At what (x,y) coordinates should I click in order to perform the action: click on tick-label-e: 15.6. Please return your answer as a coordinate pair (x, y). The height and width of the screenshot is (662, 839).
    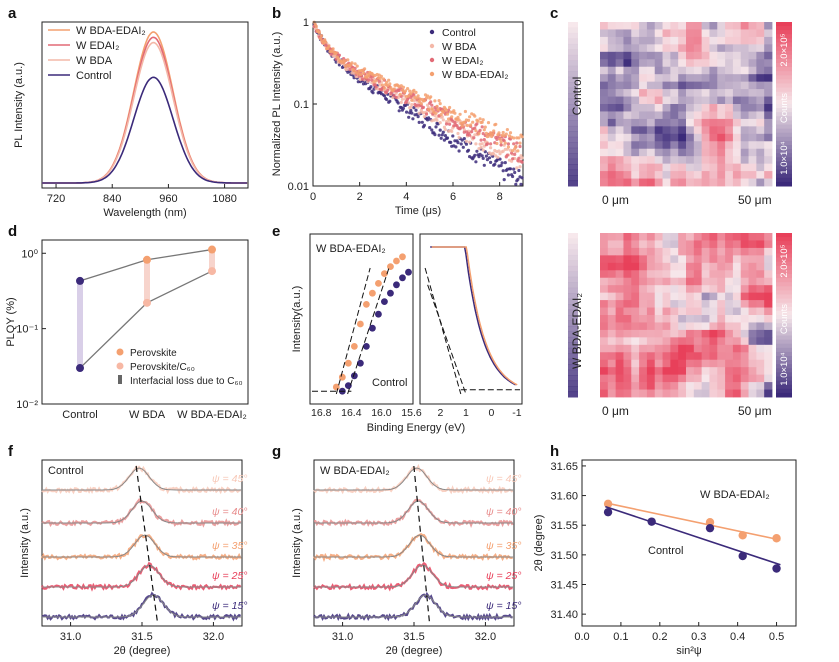
    Looking at the image, I should click on (411, 413).